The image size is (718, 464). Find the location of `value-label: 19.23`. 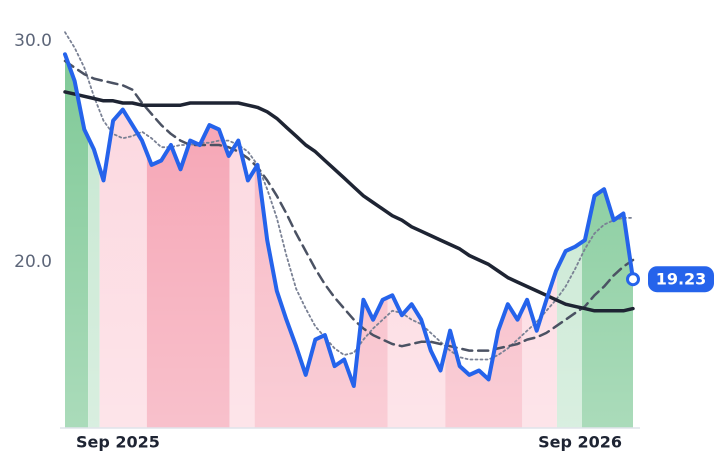

value-label: 19.23 is located at coordinates (681, 279).